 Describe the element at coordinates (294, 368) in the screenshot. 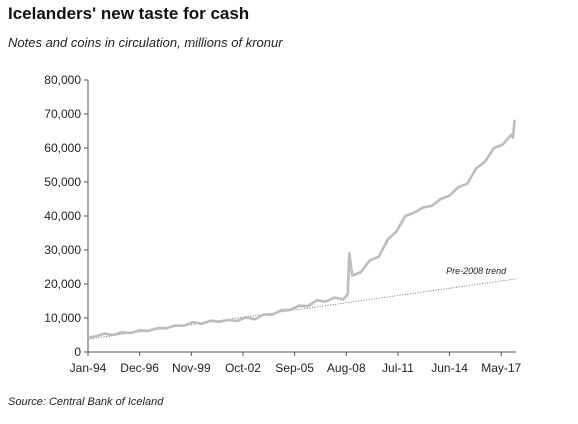

I see `x-tick-label: Sep-05` at that location.